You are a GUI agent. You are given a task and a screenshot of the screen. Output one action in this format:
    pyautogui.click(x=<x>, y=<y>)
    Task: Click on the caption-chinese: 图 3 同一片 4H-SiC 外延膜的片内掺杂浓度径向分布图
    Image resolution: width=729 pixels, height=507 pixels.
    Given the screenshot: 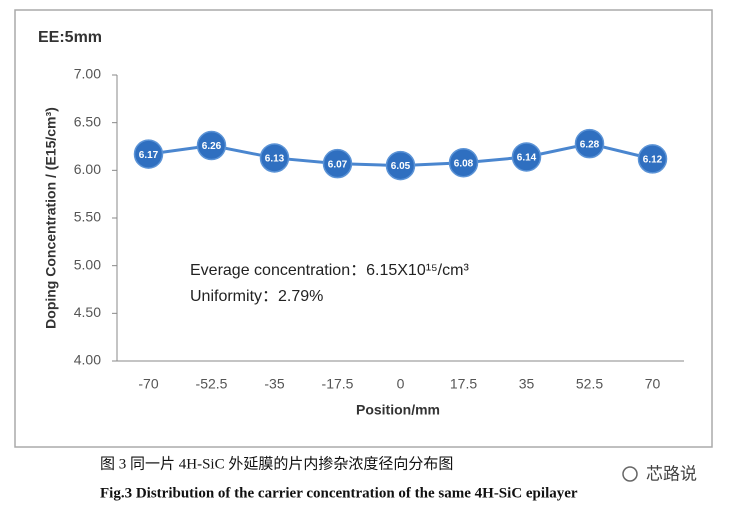 What is the action you would take?
    pyautogui.click(x=276, y=463)
    